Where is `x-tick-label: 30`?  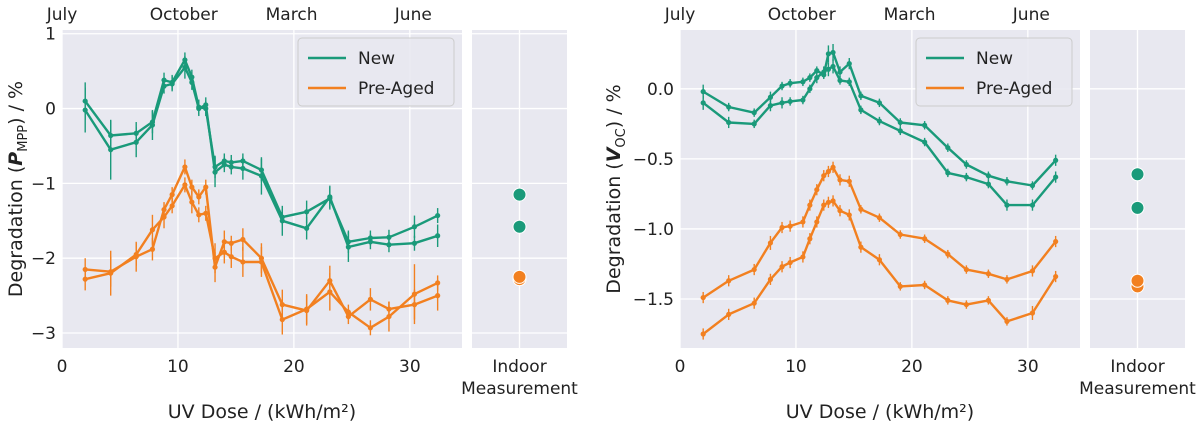
x-tick-label: 30 is located at coordinates (410, 367).